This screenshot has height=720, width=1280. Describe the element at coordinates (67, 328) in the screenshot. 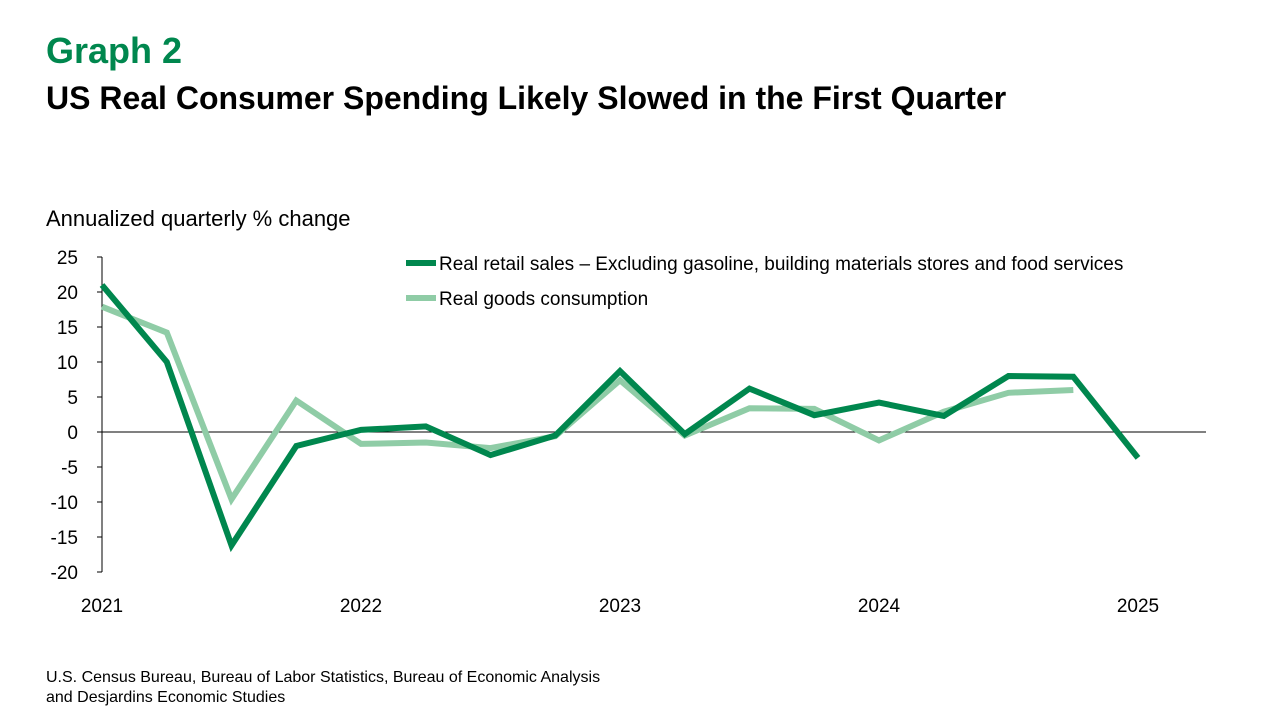

I see `y-tick-label: 15` at that location.